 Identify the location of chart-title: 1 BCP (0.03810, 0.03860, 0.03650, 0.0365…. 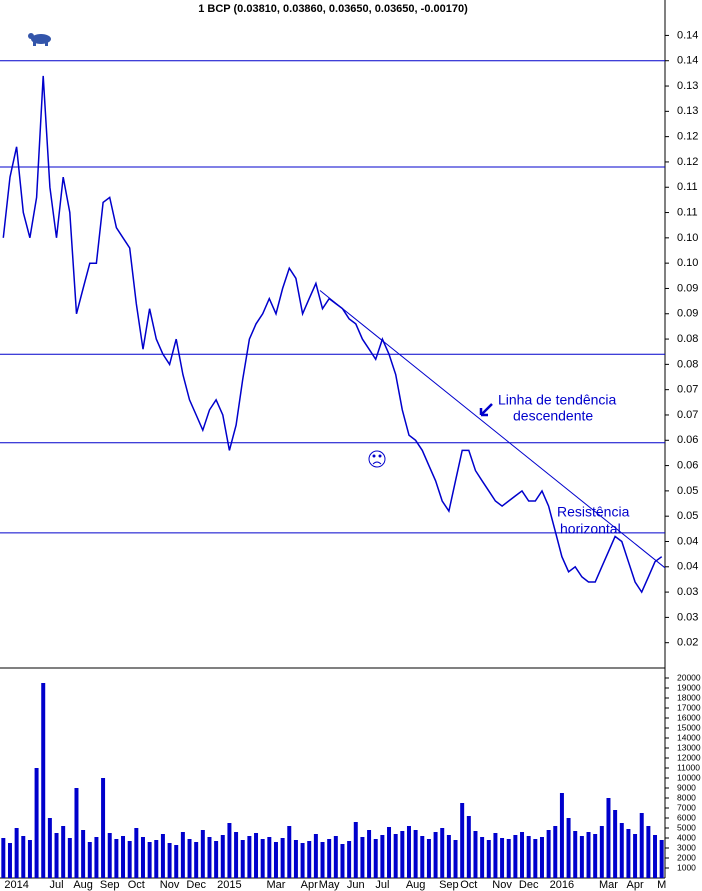
(333, 9).